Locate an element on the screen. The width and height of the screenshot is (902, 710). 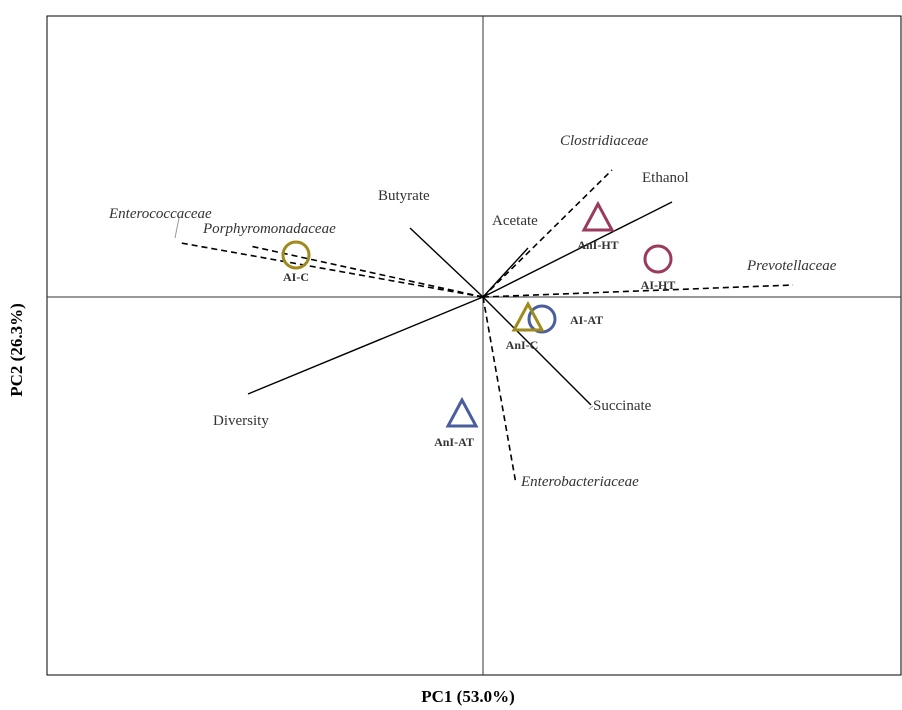
sample-label-ani-ht: AnI-HT is located at coordinates (597, 245).